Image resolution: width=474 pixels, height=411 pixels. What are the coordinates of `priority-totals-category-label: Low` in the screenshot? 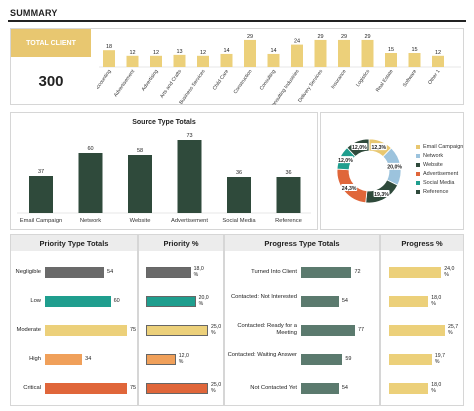 It's located at (35, 301).